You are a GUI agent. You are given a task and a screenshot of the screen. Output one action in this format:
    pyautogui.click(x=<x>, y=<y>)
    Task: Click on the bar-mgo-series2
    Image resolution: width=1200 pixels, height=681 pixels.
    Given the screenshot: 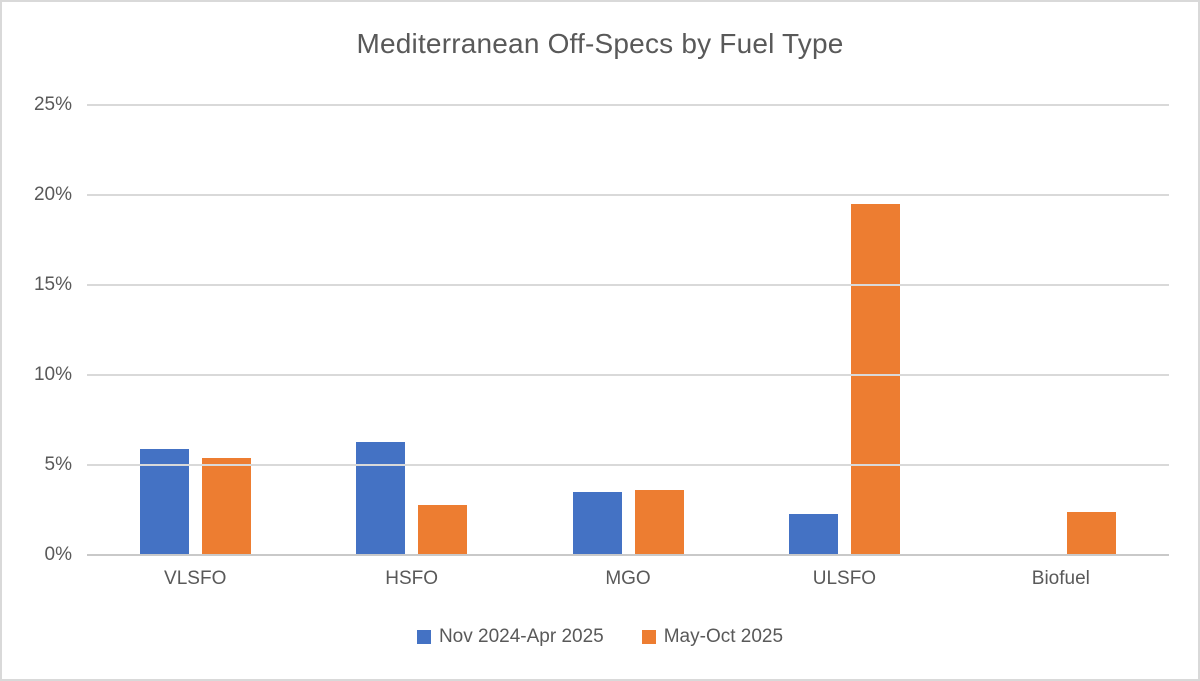 What is the action you would take?
    pyautogui.click(x=659, y=522)
    